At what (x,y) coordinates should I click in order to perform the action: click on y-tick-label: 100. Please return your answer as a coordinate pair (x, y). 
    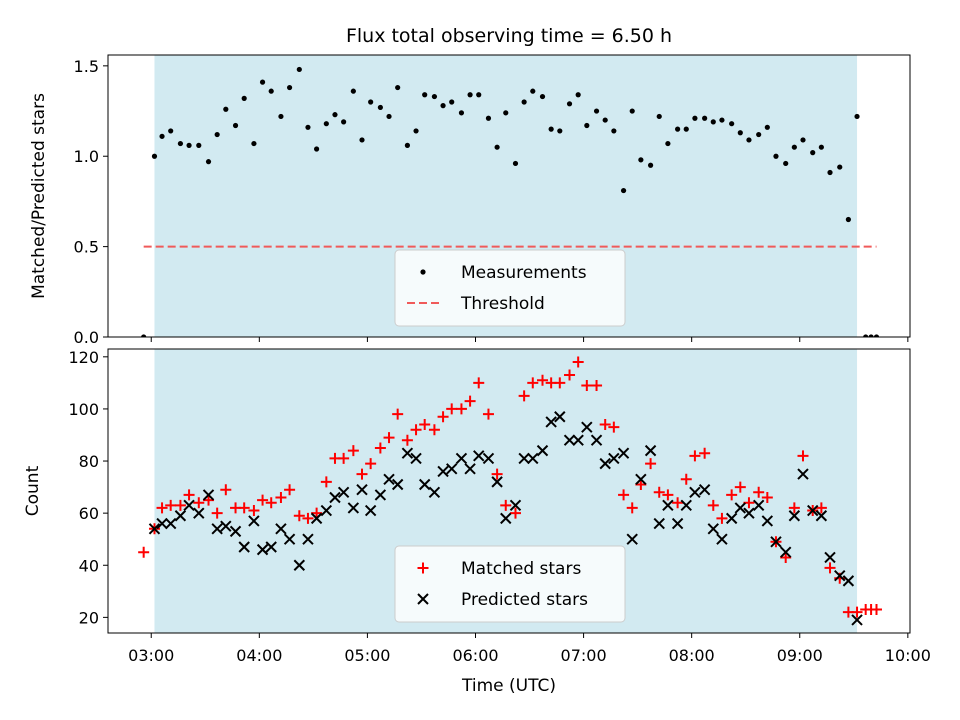
    Looking at the image, I should click on (83, 409).